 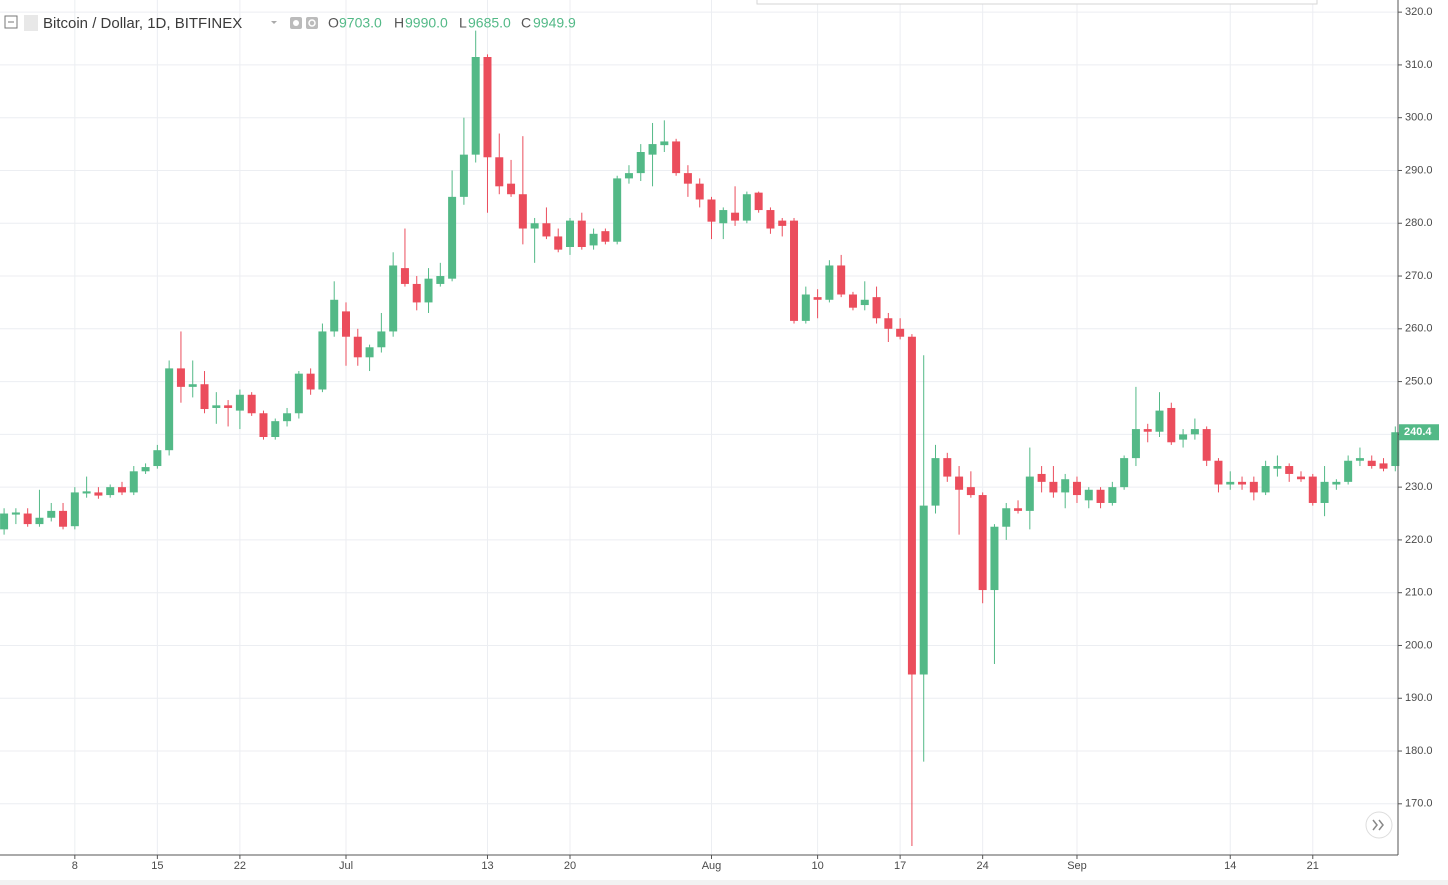 What do you see at coordinates (1230, 866) in the screenshot?
I see `x-tick-label: 14` at bounding box center [1230, 866].